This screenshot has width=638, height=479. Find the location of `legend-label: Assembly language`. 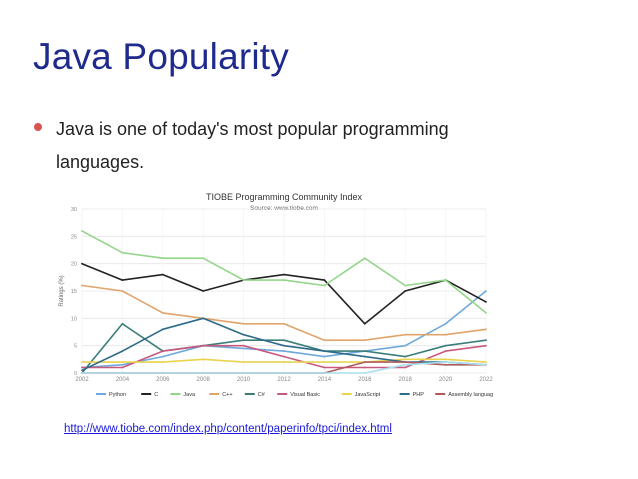

legend-label: Assembly language is located at coordinates (470, 395).